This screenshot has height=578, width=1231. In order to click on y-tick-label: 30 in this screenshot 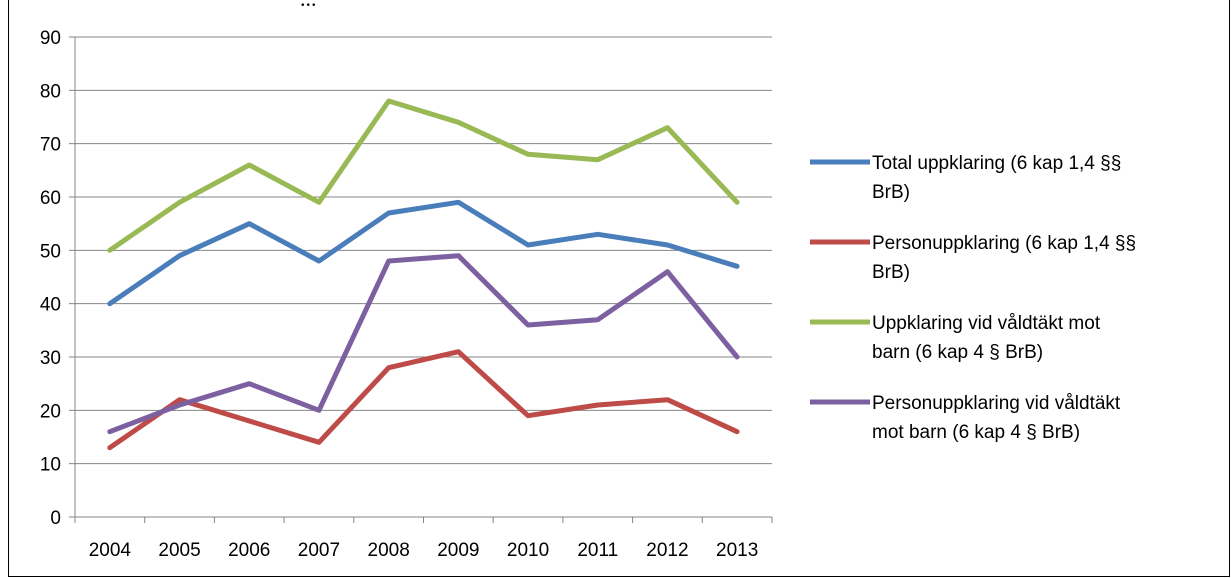, I will do `click(50, 358)`.